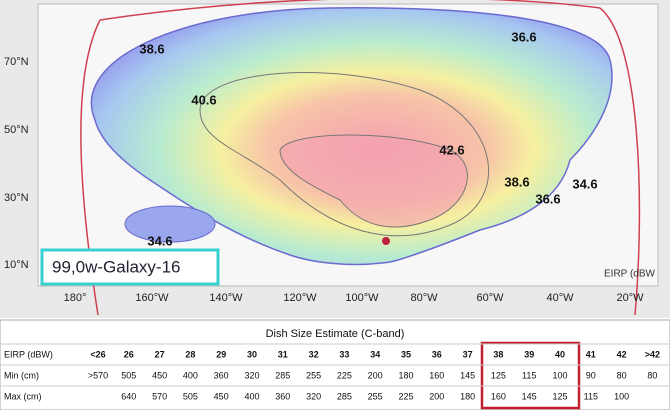 The image size is (670, 410). I want to click on legend-label: EIRP (dBW, so click(629, 274).